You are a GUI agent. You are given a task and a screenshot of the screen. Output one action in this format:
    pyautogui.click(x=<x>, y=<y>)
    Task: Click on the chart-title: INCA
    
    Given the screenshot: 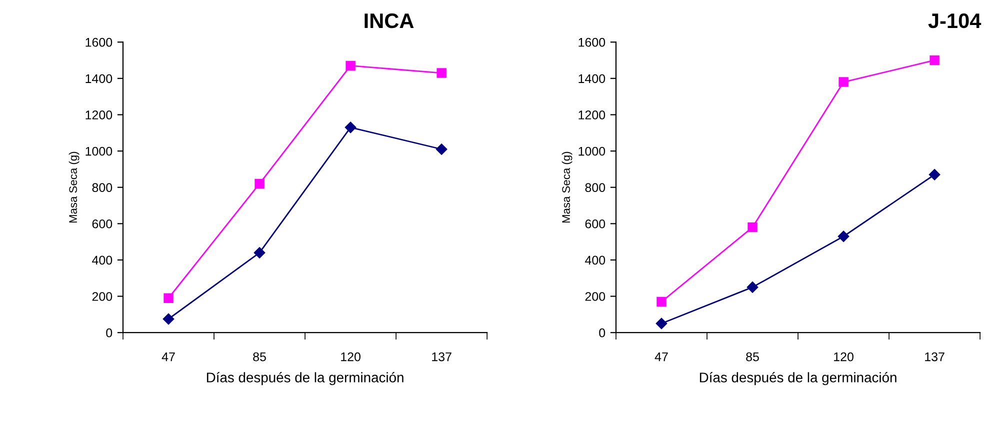 What is the action you would take?
    pyautogui.click(x=389, y=20)
    